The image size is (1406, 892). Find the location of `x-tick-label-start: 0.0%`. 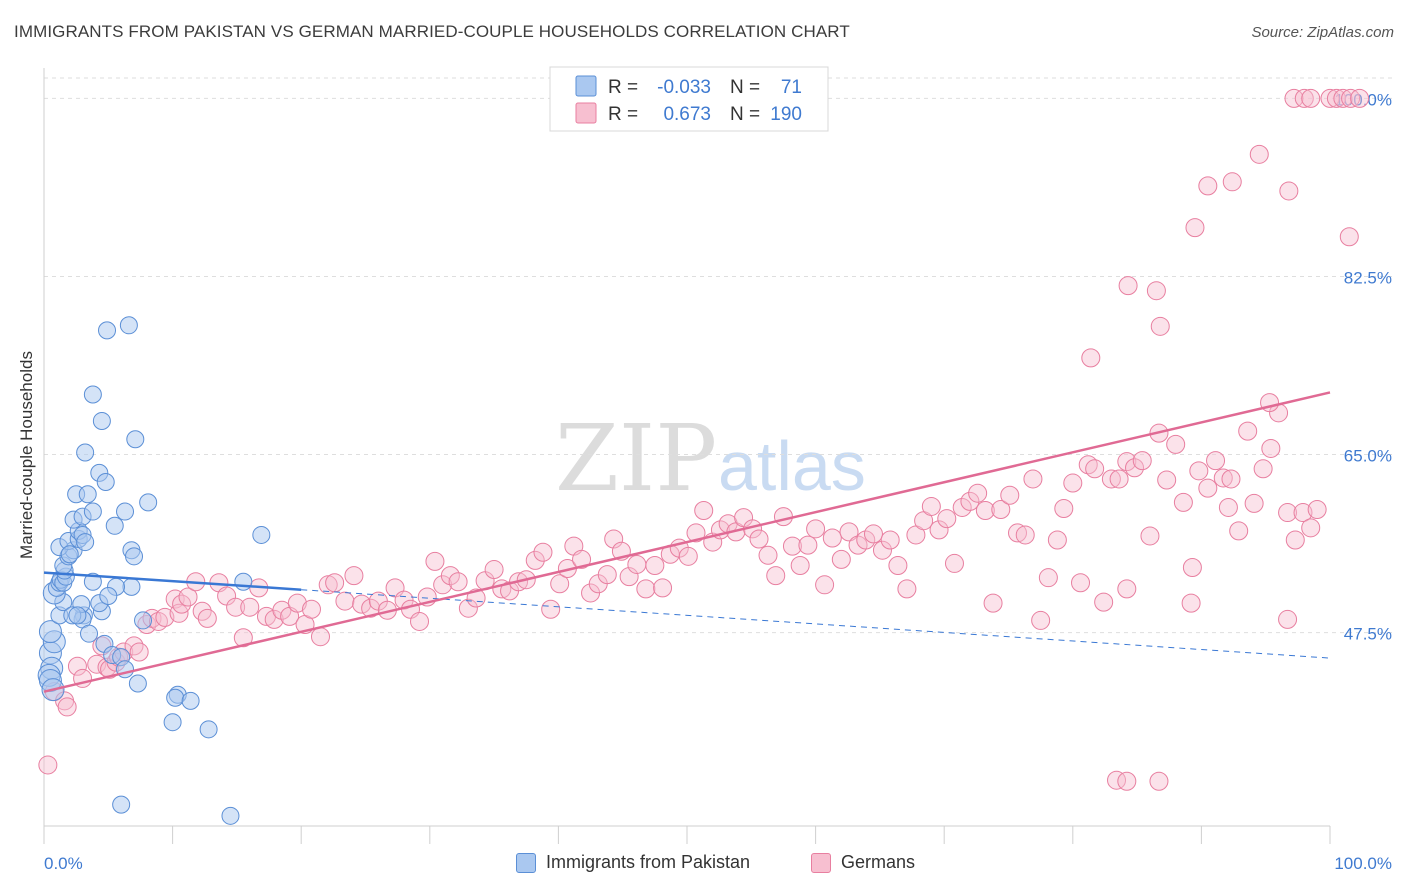

x-tick-label-start: 0.0% is located at coordinates (63, 863).